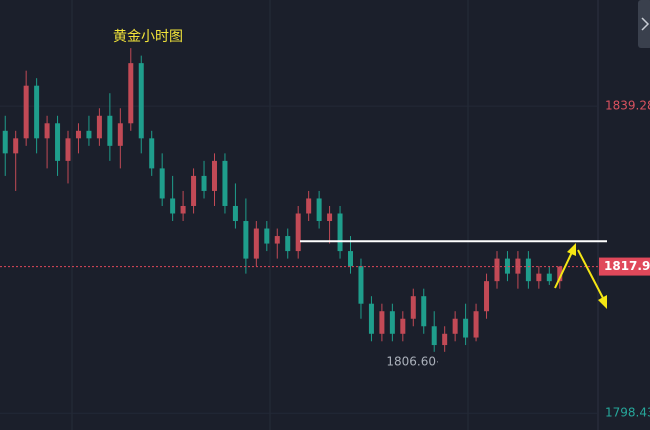 Image resolution: width=650 pixels, height=430 pixels. What do you see at coordinates (627, 106) in the screenshot?
I see `y-tick-label: 1839.28` at bounding box center [627, 106].